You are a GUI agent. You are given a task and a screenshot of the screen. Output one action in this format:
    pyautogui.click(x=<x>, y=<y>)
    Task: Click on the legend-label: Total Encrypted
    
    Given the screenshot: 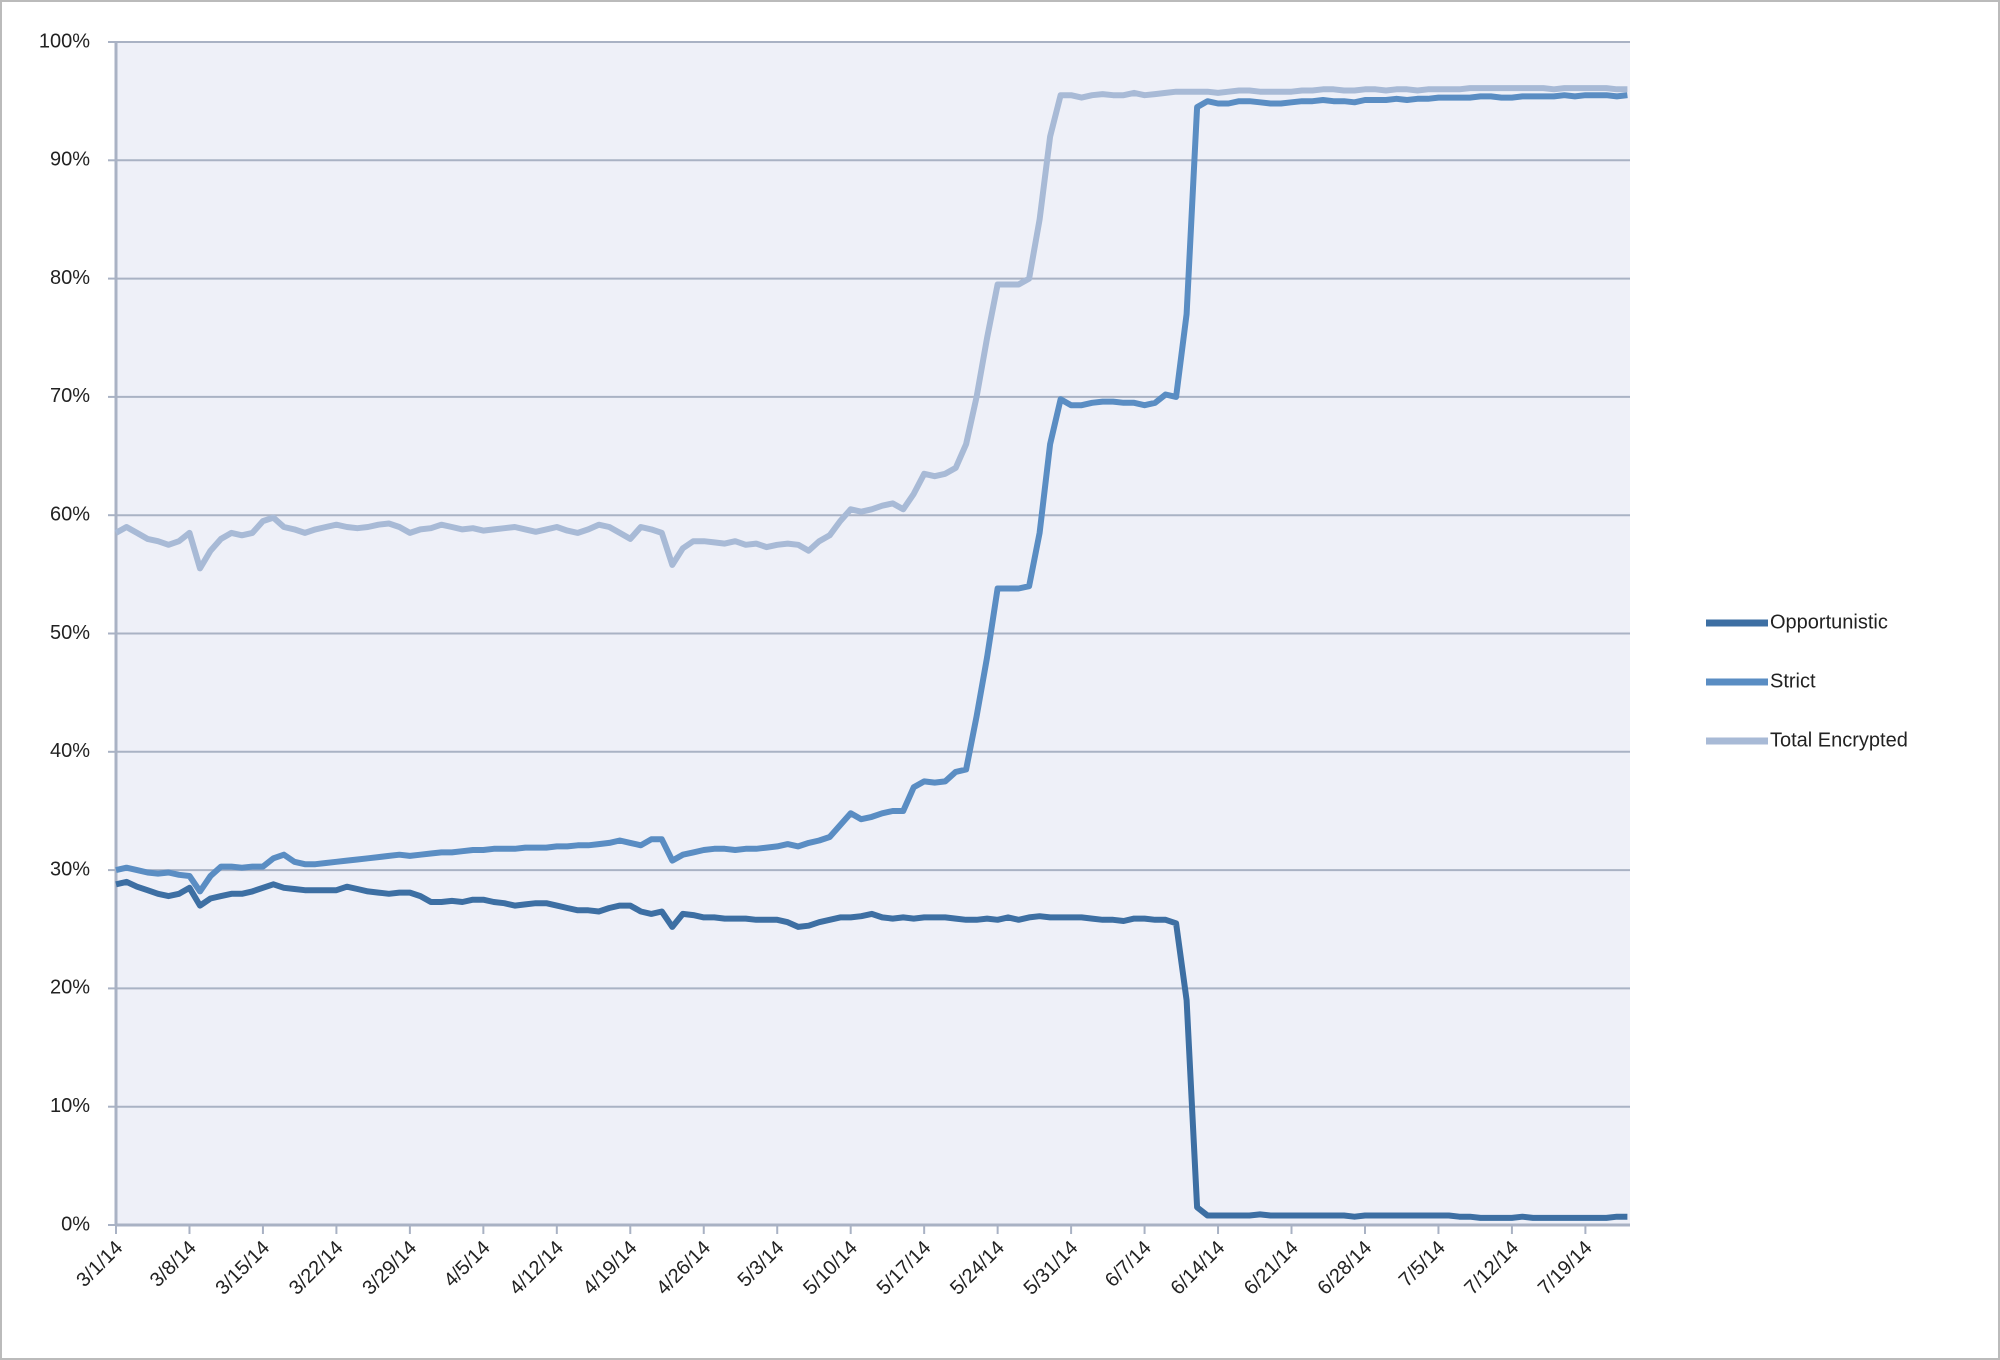 What is the action you would take?
    pyautogui.click(x=1839, y=740)
    